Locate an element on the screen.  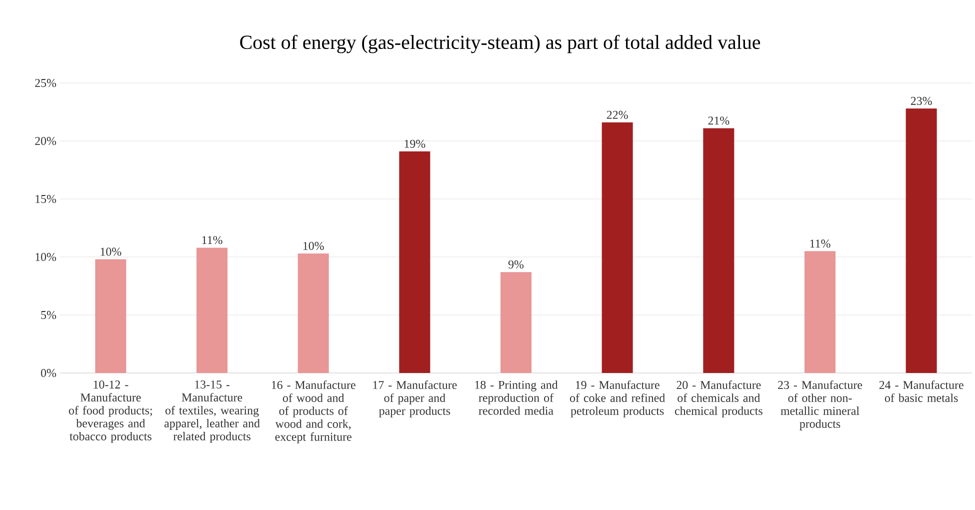
x-tick-label: 18 - Printing and reproduction of recorded media is located at coordinates (516, 397).